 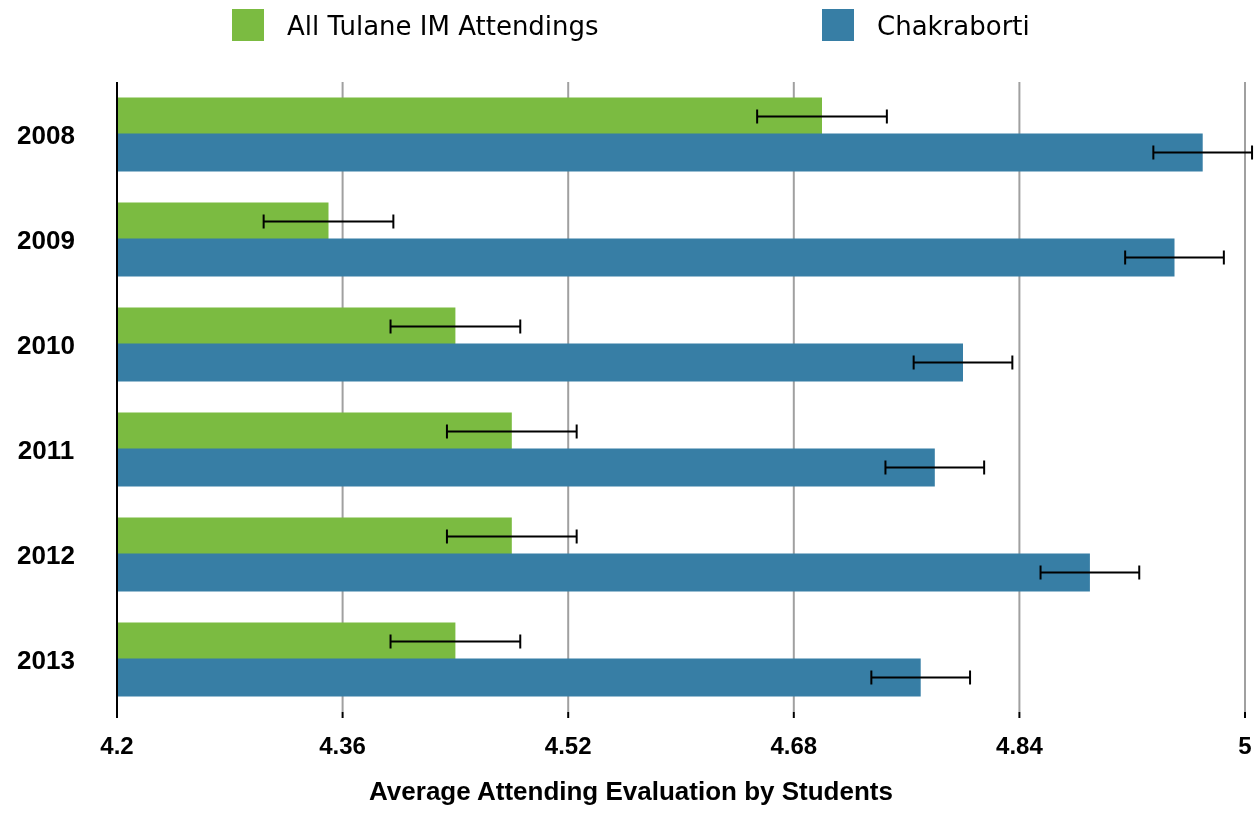 What do you see at coordinates (443, 26) in the screenshot?
I see `legend-label: All Tulane IM Attendings` at bounding box center [443, 26].